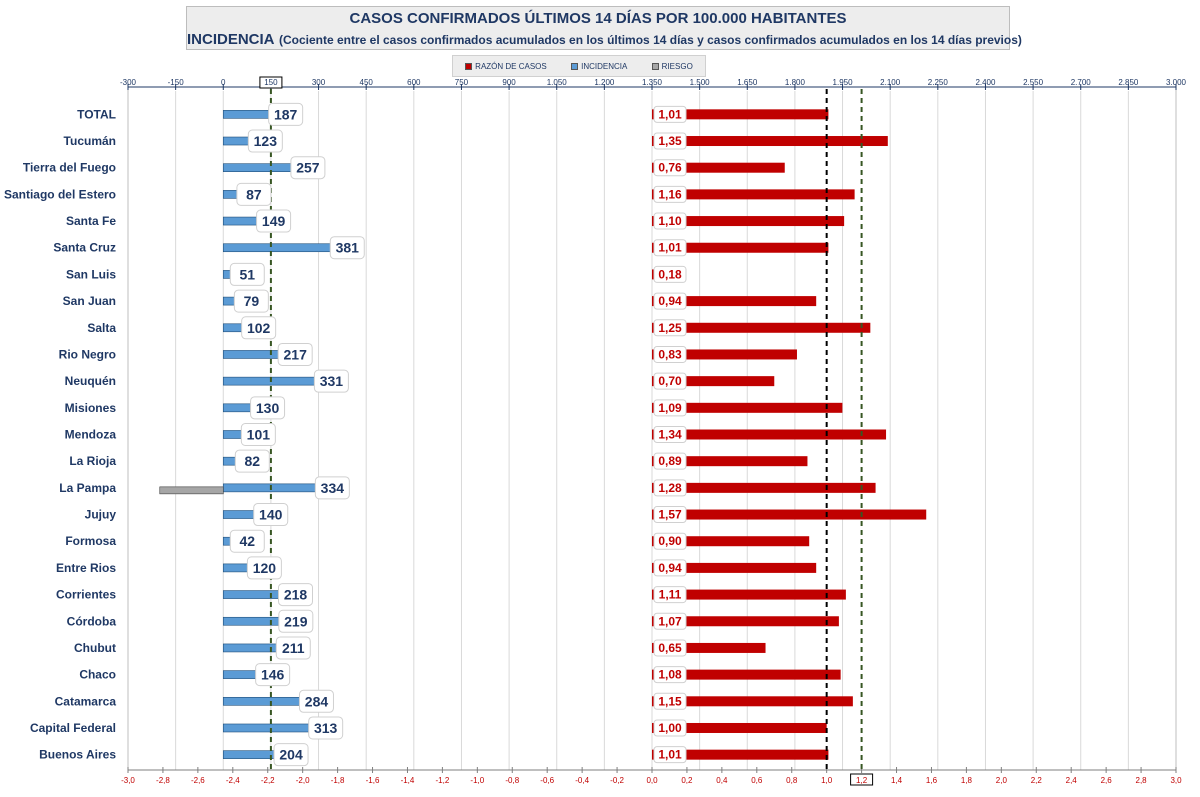  Describe the element at coordinates (223, 82) in the screenshot. I see `top-axis-tick-label-2: 0` at that location.